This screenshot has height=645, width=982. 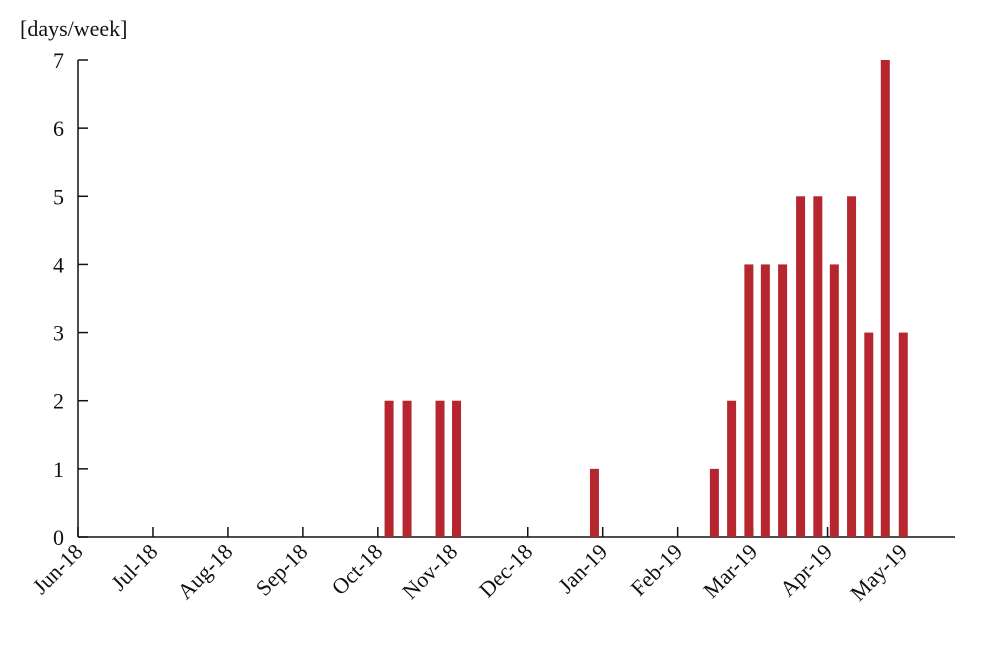 What do you see at coordinates (582, 568) in the screenshot?
I see `x-tick-label: Jan-19` at bounding box center [582, 568].